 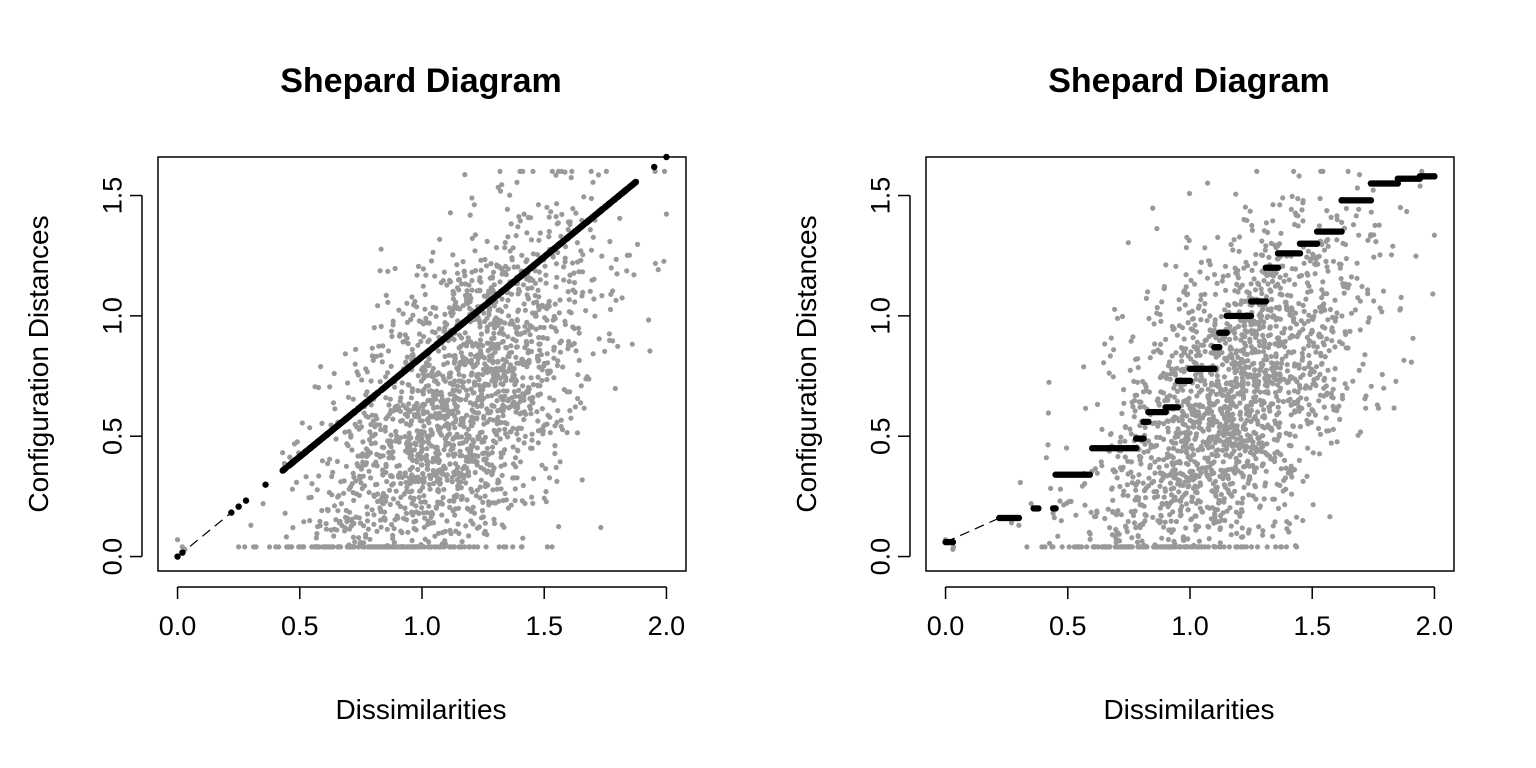 I want to click on x-axis-label: Dissimilarities, so click(x=1188, y=709).